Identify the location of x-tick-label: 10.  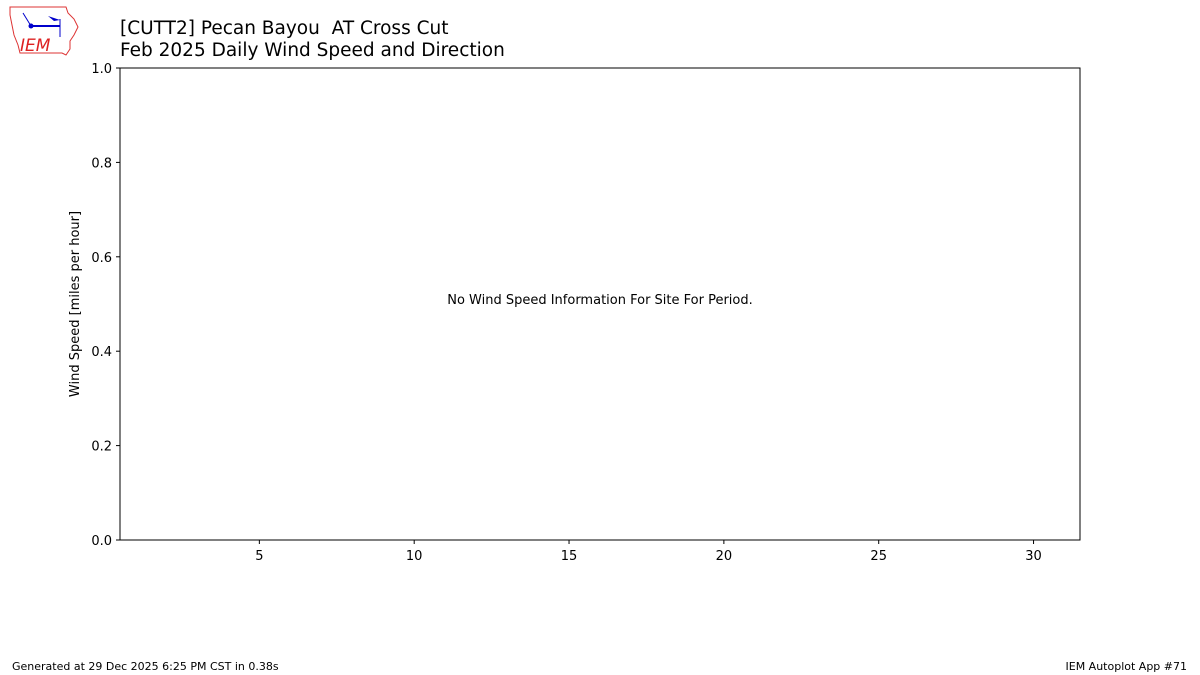
(414, 556).